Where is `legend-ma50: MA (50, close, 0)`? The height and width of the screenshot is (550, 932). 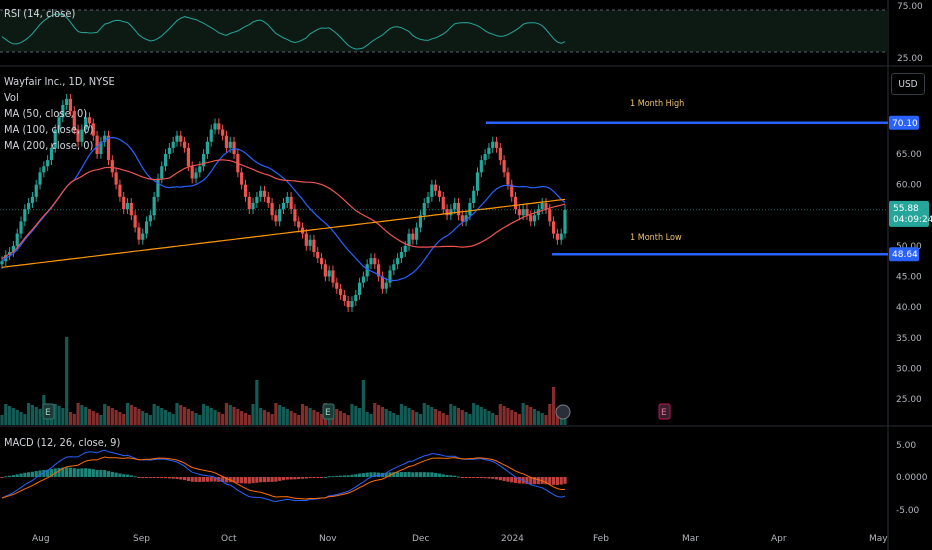
legend-ma50: MA (50, close, 0) is located at coordinates (46, 113).